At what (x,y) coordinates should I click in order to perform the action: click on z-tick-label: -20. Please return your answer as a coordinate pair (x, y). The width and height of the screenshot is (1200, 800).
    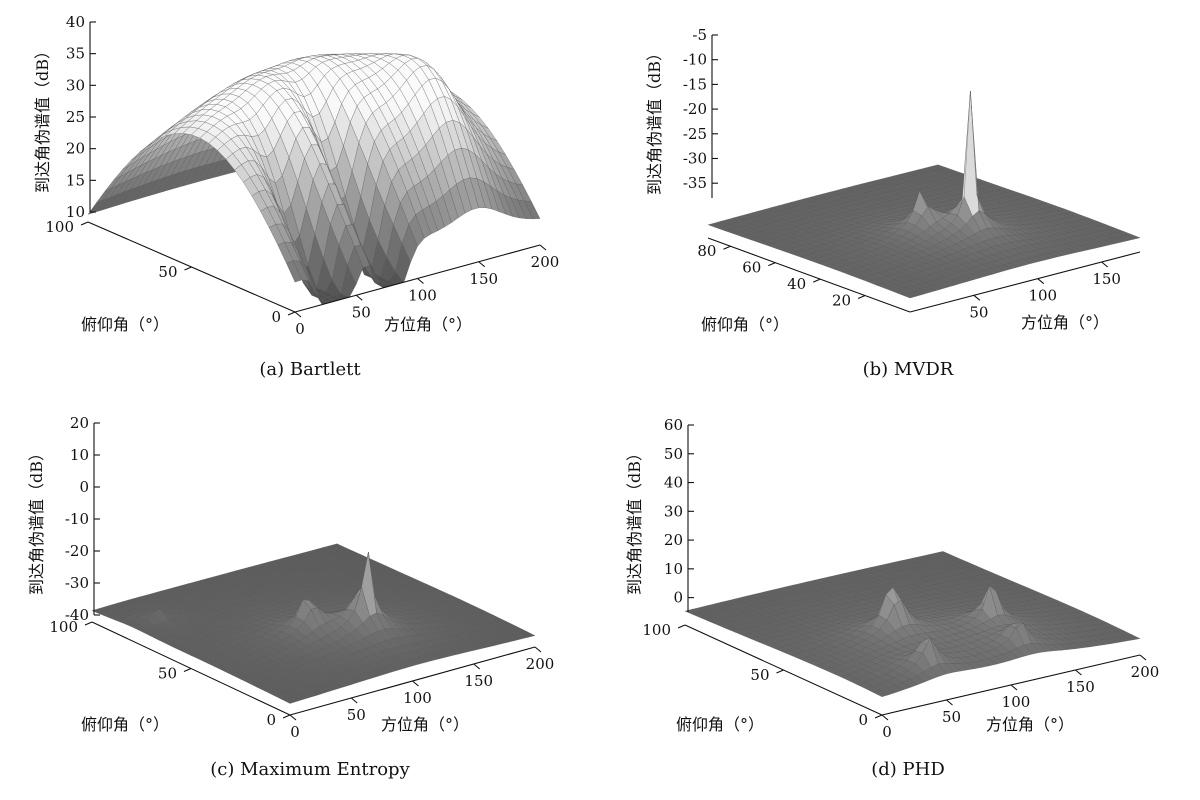
    Looking at the image, I should click on (695, 109).